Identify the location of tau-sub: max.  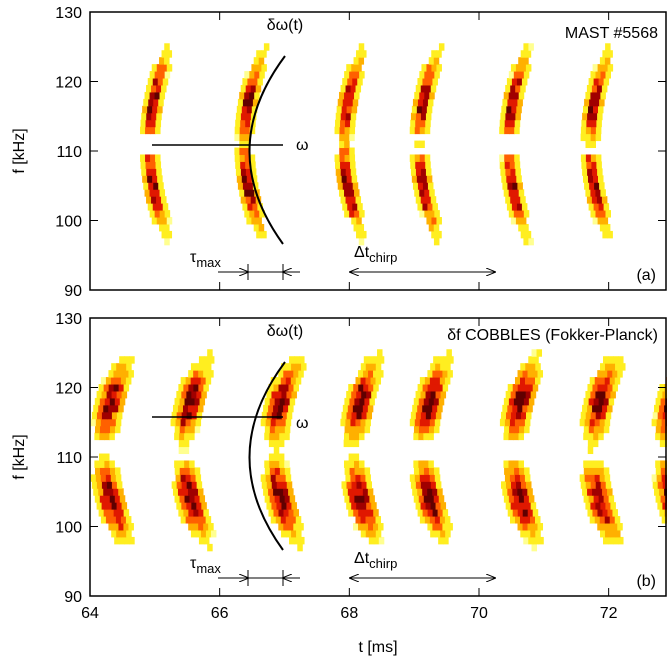
(208, 262).